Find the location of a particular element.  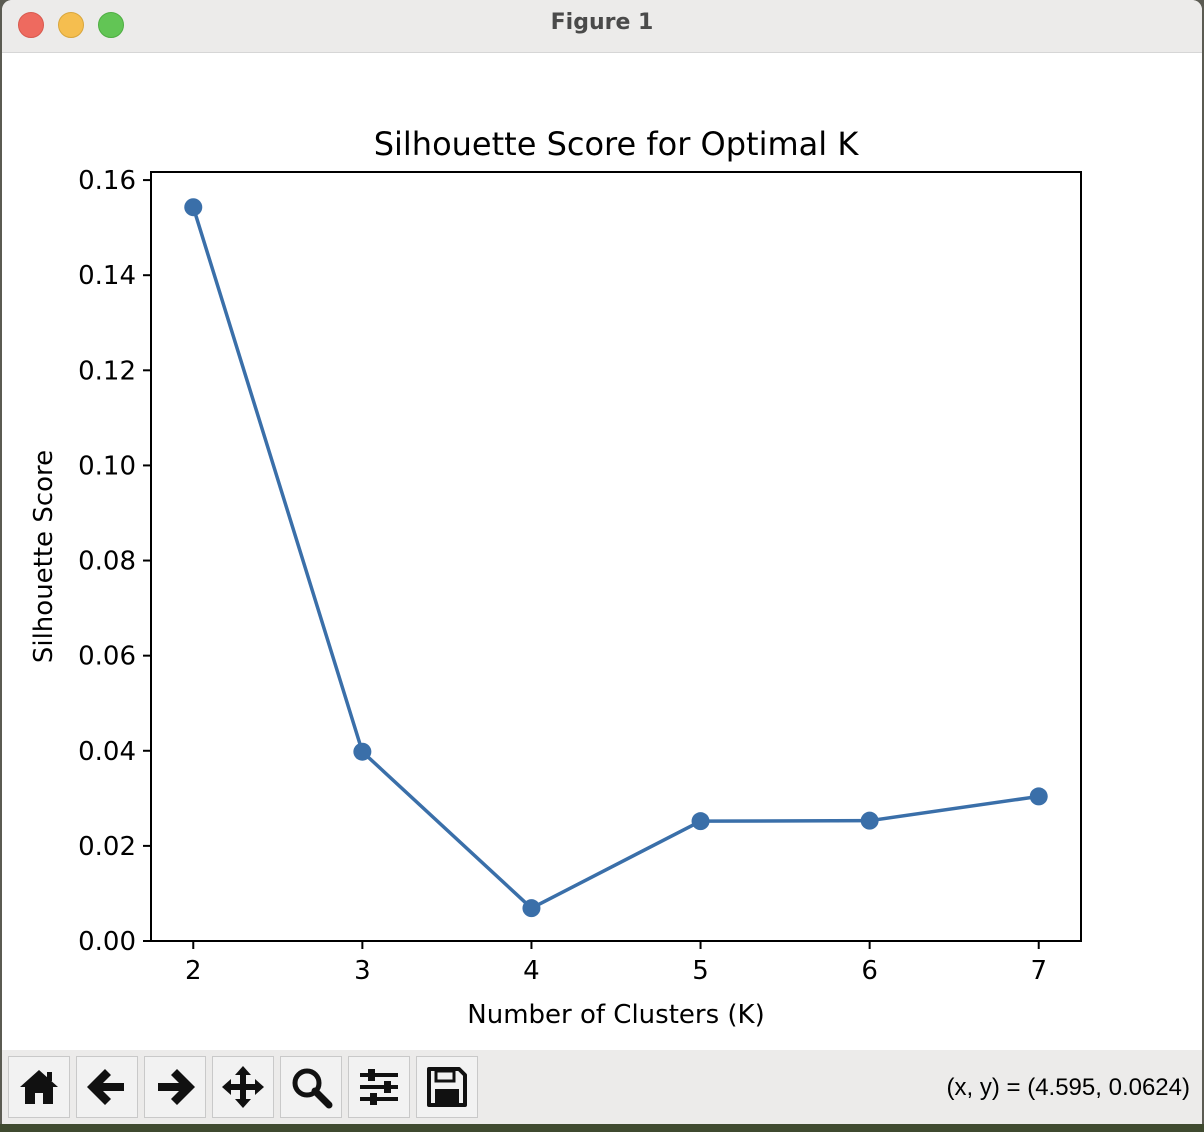

zoom-magnifier-icon is located at coordinates (312, 1088).